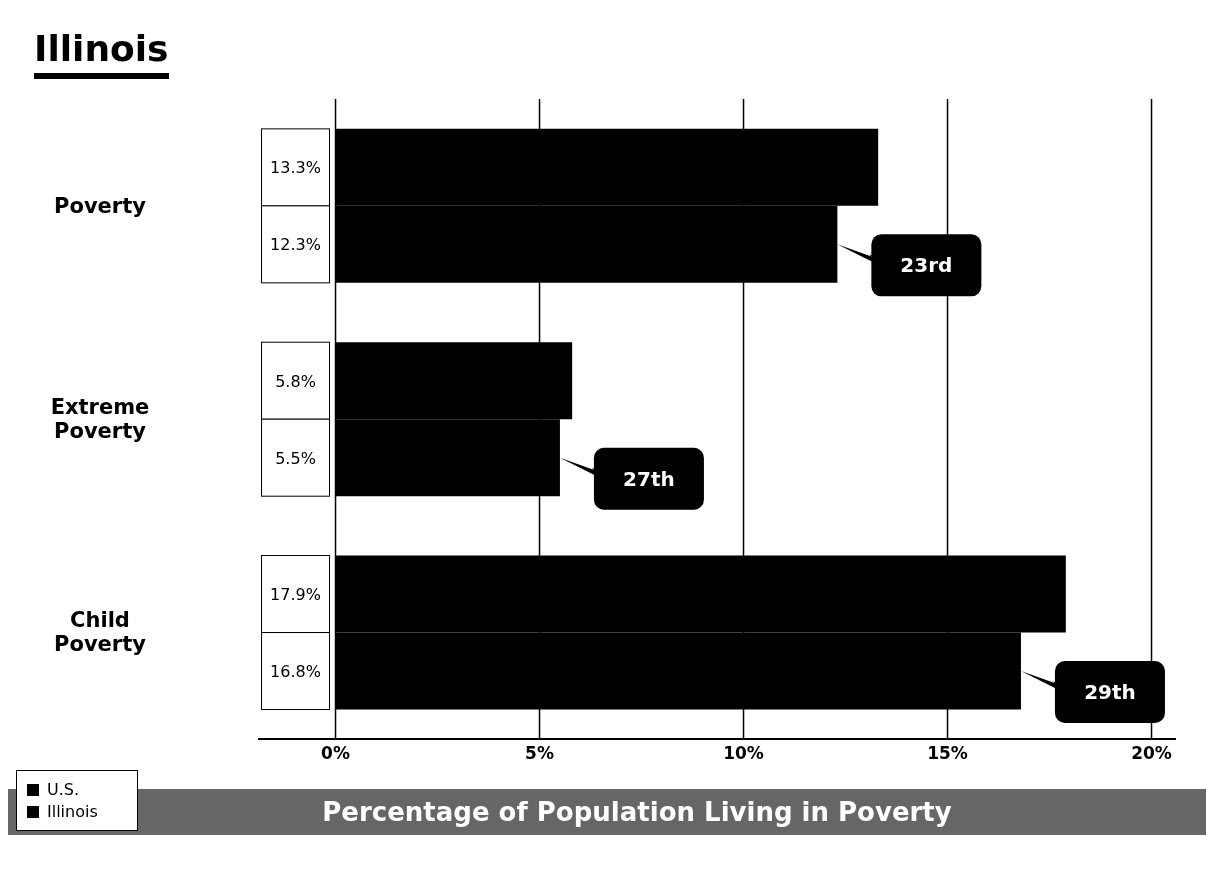 The height and width of the screenshot is (887, 1214). What do you see at coordinates (63, 789) in the screenshot?
I see `legend-label: U.S.` at bounding box center [63, 789].